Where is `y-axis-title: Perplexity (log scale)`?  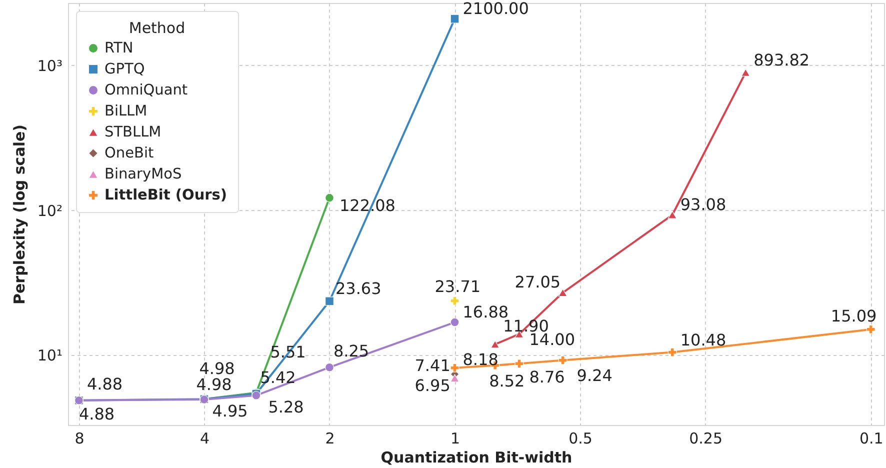
y-axis-title: Perplexity (log scale) is located at coordinates (19, 214).